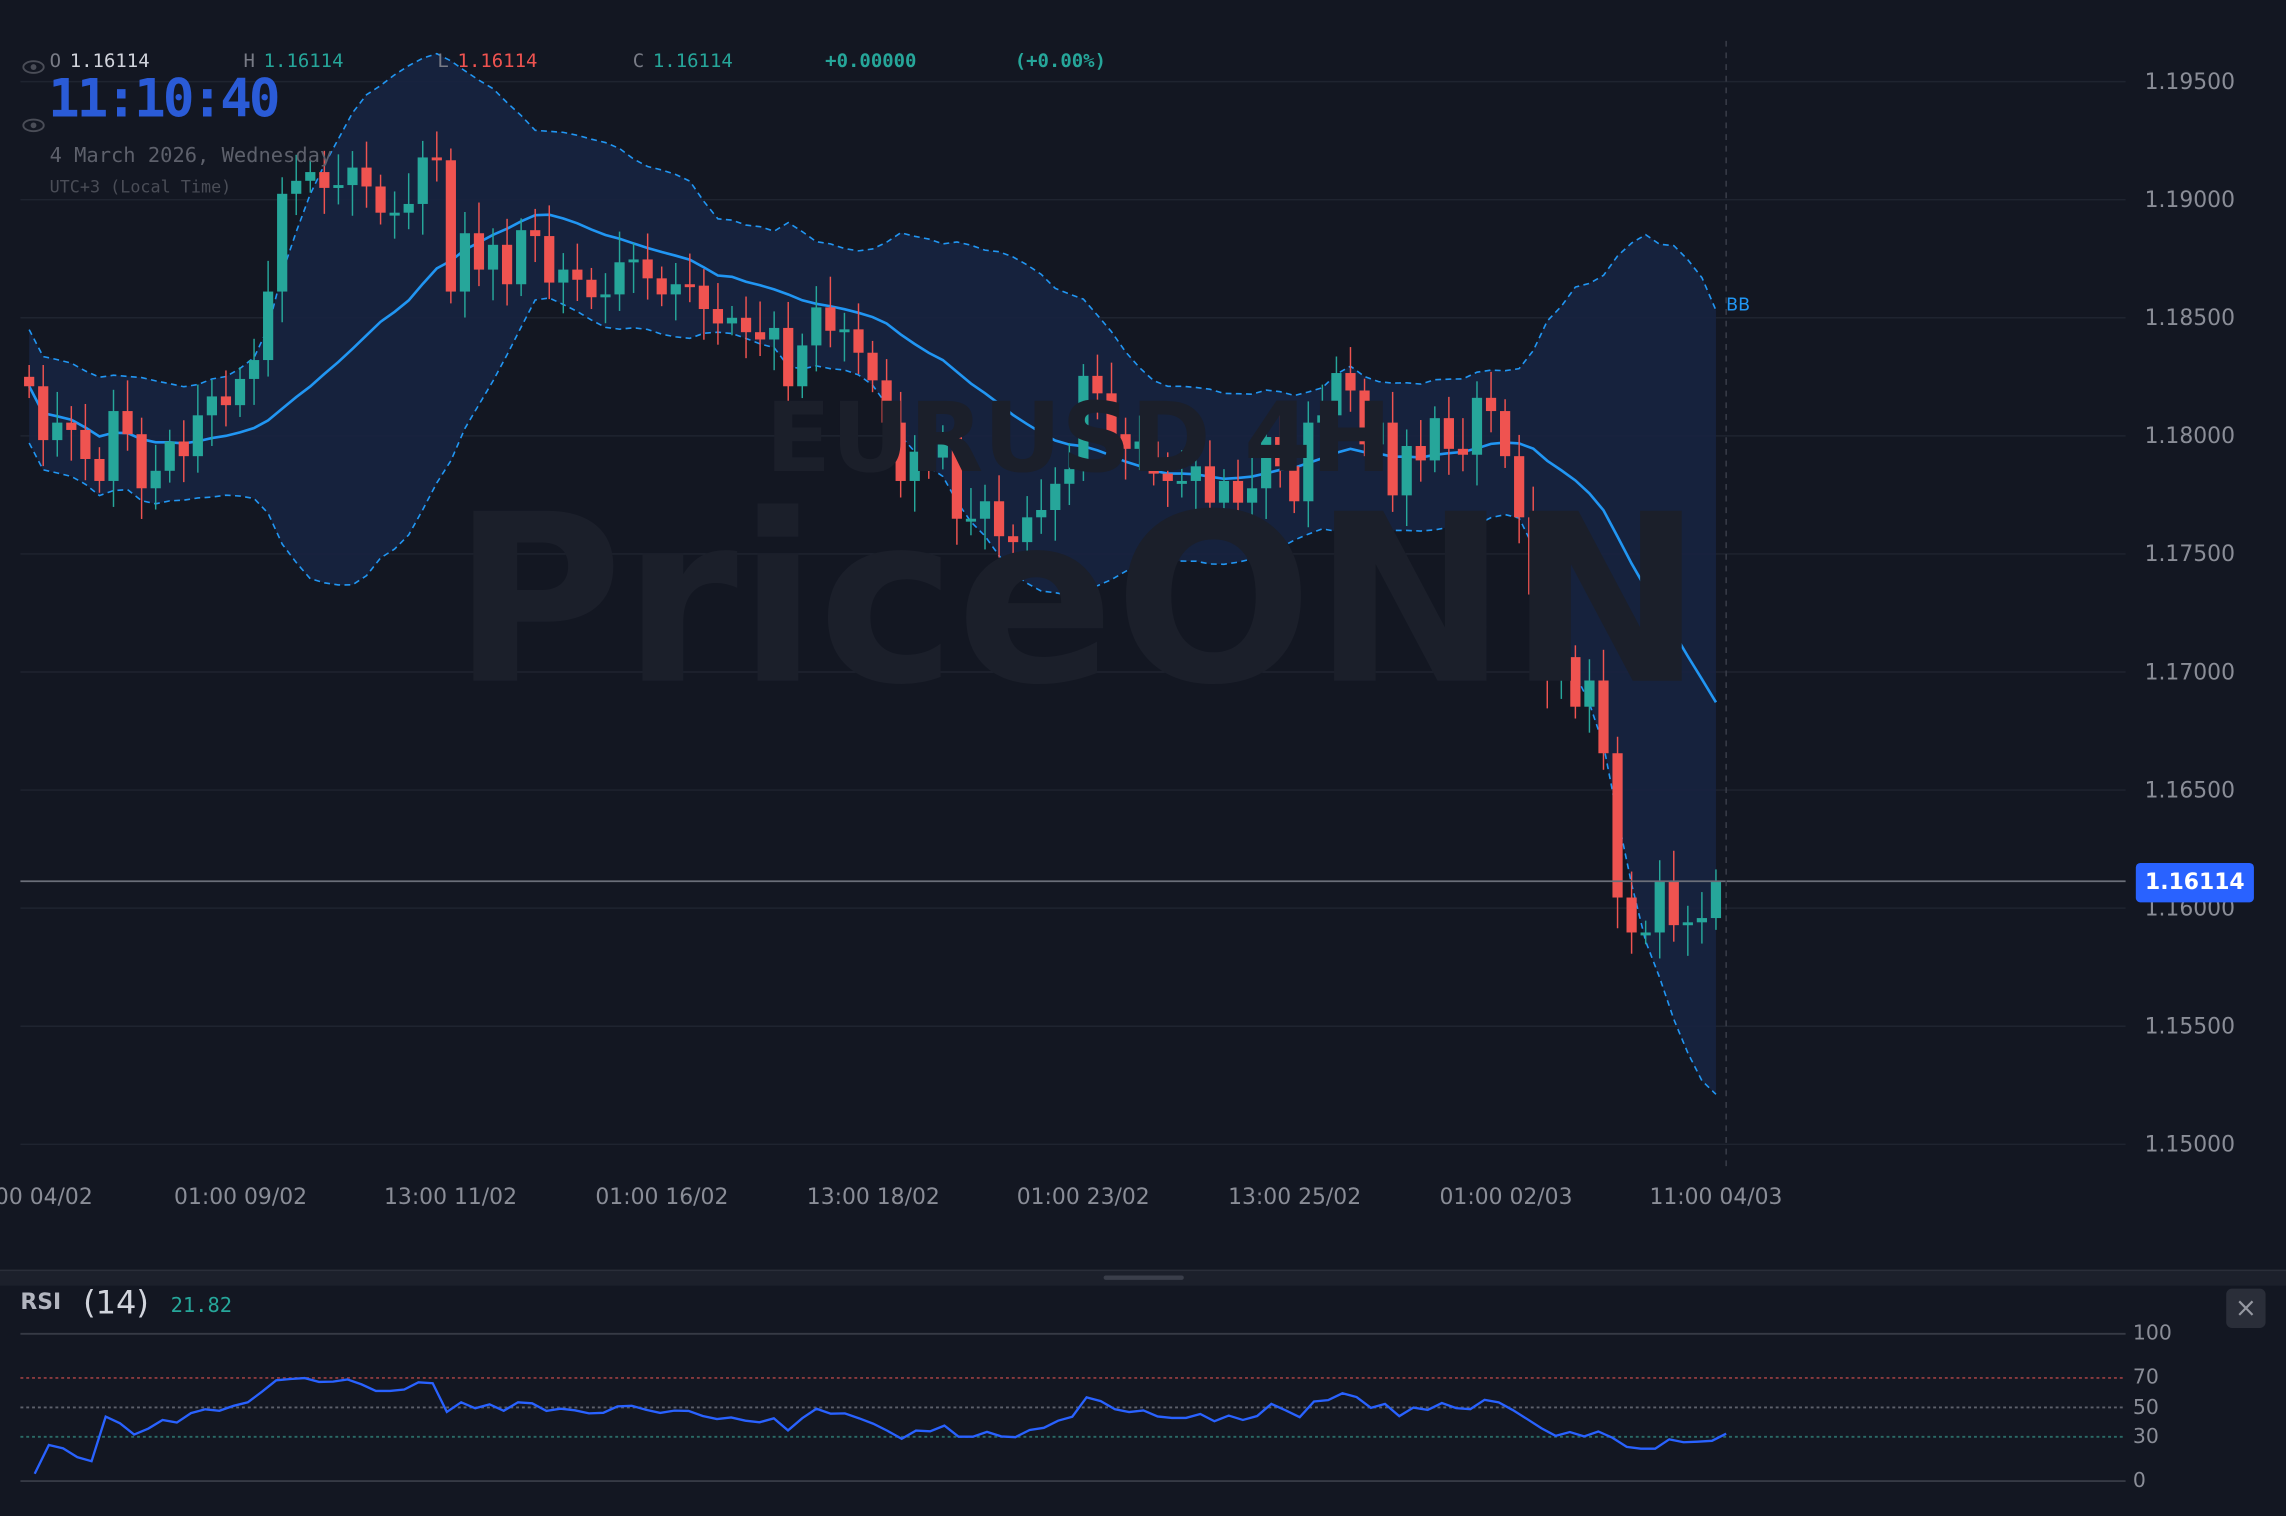 This screenshot has width=2286, height=1516. Describe the element at coordinates (450, 1196) in the screenshot. I see `time-tick-label: 13:00 11/02` at that location.